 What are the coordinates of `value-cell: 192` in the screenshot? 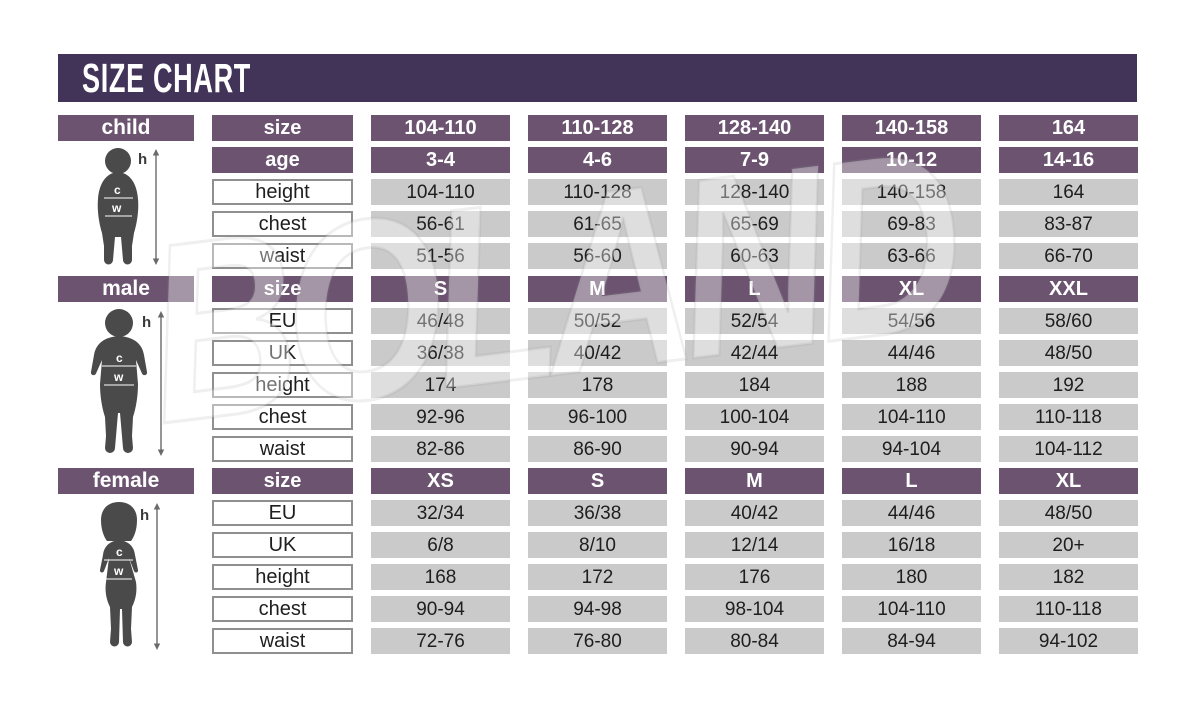 It's located at (1068, 385).